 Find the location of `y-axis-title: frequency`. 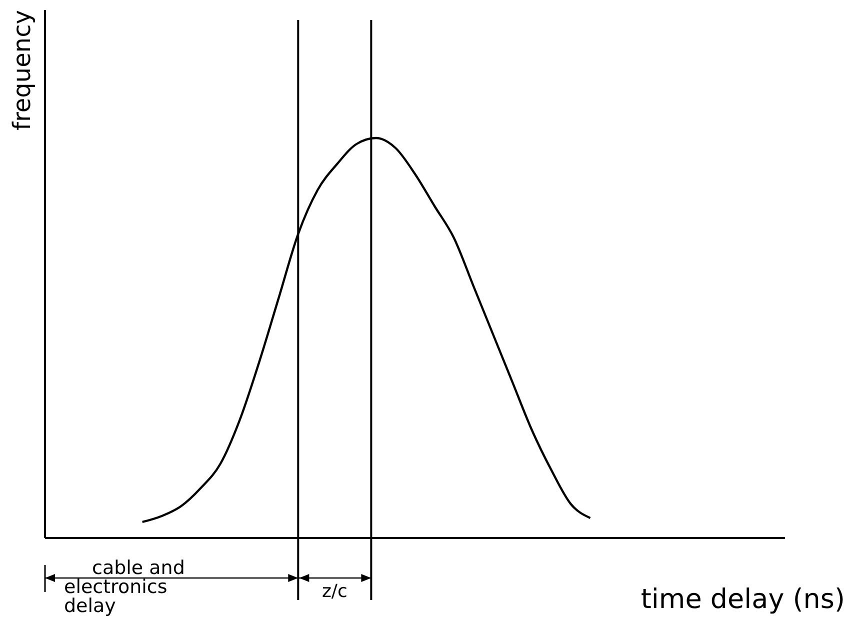

y-axis-title: frequency is located at coordinates (22, 70).